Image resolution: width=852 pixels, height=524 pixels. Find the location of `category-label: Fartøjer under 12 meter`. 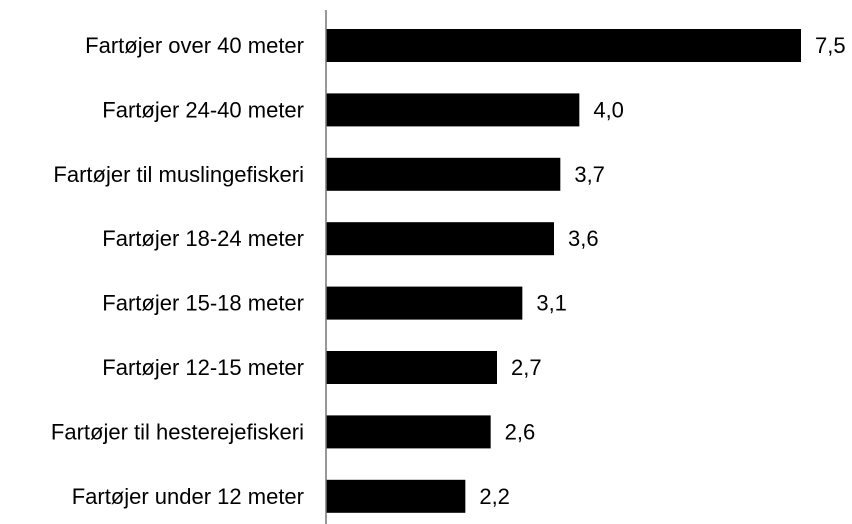

category-label: Fartøjer under 12 meter is located at coordinates (188, 496).